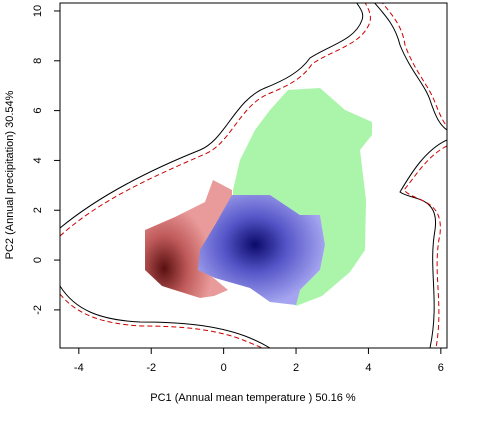 The width and height of the screenshot is (480, 422). Describe the element at coordinates (38, 61) in the screenshot. I see `y-tick-label: 8` at that location.